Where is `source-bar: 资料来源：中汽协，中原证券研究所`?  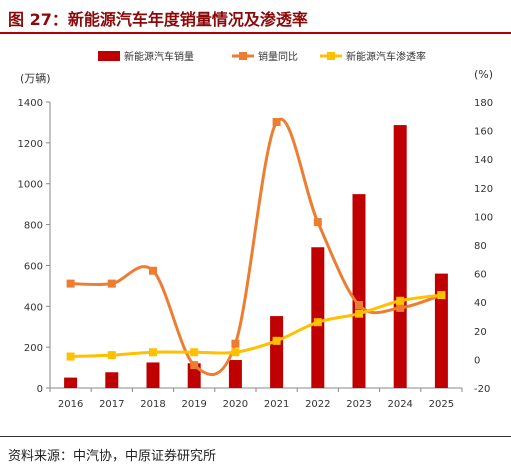
source-bar: 资料来源：中汽协，中原证券研究所 is located at coordinates (255, 454).